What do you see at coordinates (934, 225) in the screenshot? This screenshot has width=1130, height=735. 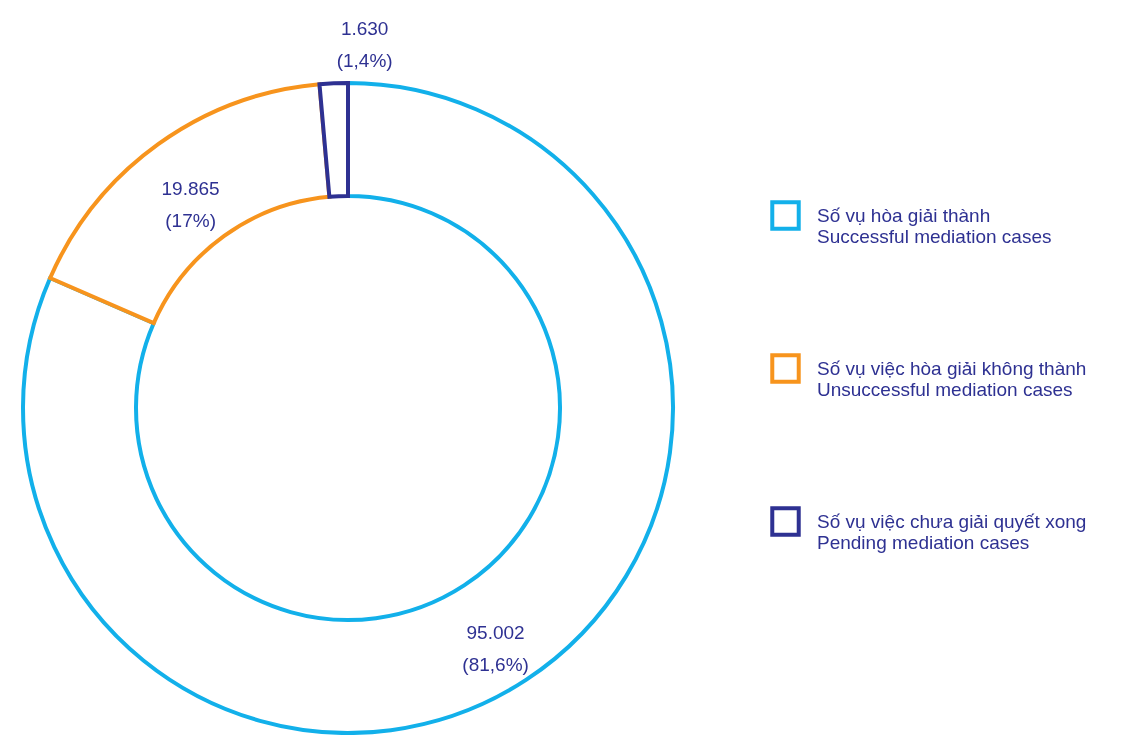 I see `legend-label: Số vụ hòa giải thành Successful mediation cases` at bounding box center [934, 225].